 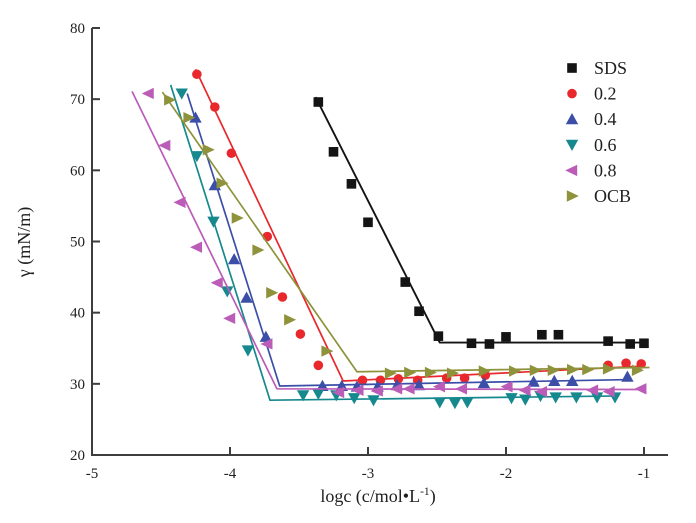 I want to click on legend-entry-0-6: 0.6, so click(x=591, y=145).